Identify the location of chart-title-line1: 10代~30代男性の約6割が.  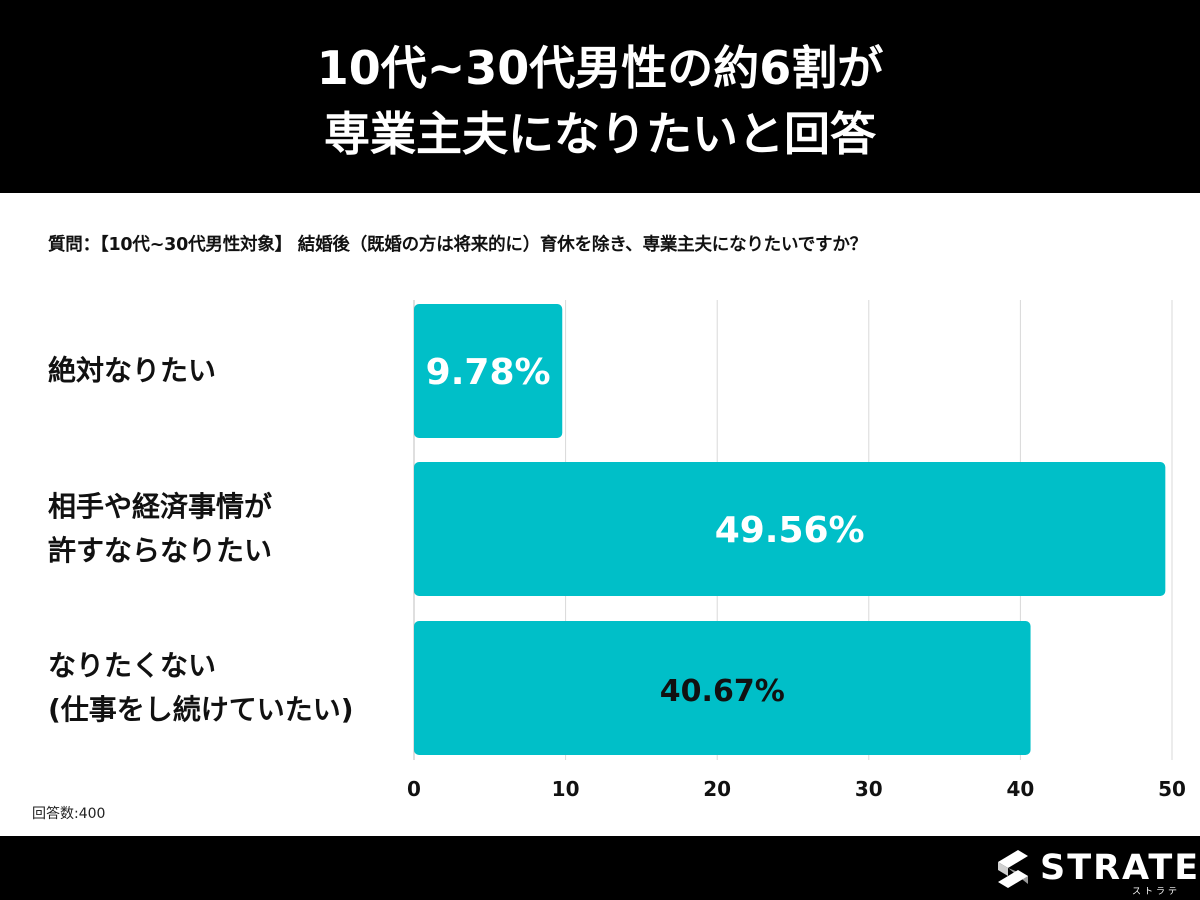
(600, 68).